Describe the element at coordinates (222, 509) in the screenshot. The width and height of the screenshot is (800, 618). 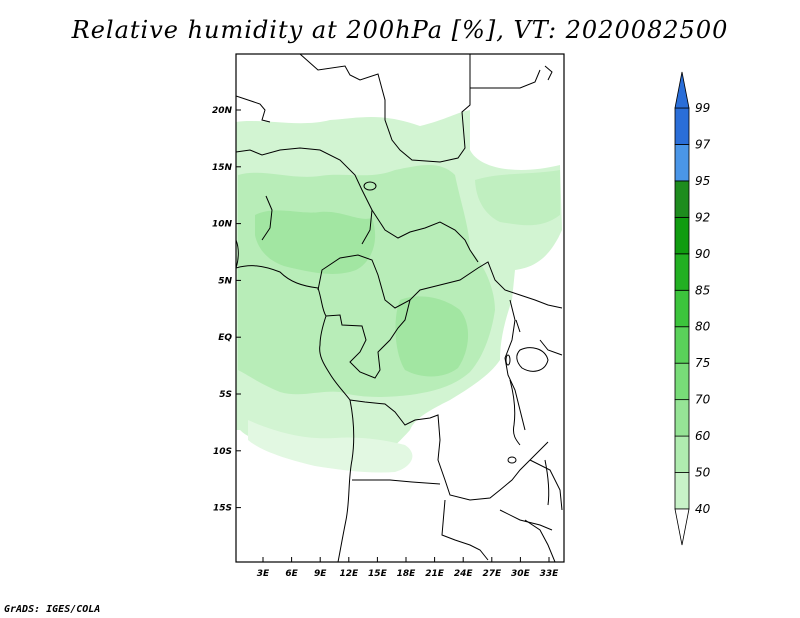
I see `lat-label: 15S` at that location.